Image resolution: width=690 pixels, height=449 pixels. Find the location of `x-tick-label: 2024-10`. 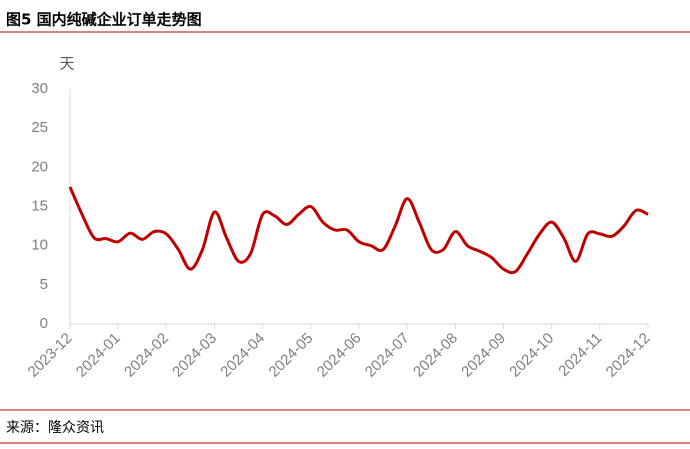

x-tick-label: 2024-10 is located at coordinates (531, 355).